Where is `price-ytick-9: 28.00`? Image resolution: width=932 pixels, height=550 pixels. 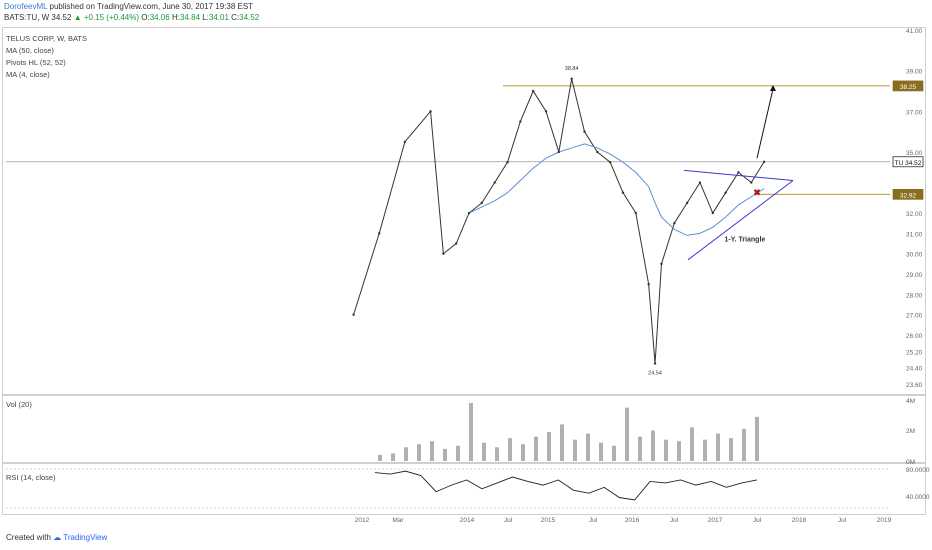
price-ytick-9: 28.00 is located at coordinates (914, 295).